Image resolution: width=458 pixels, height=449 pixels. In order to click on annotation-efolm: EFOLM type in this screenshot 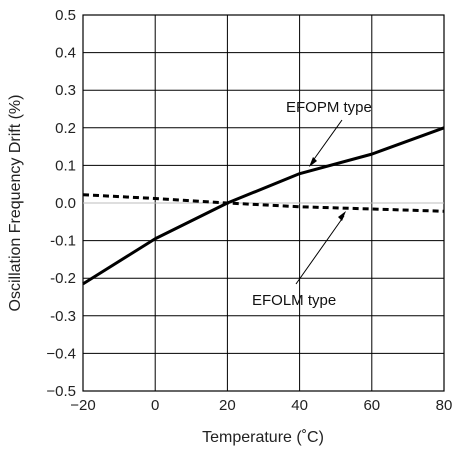, I will do `click(294, 300)`.